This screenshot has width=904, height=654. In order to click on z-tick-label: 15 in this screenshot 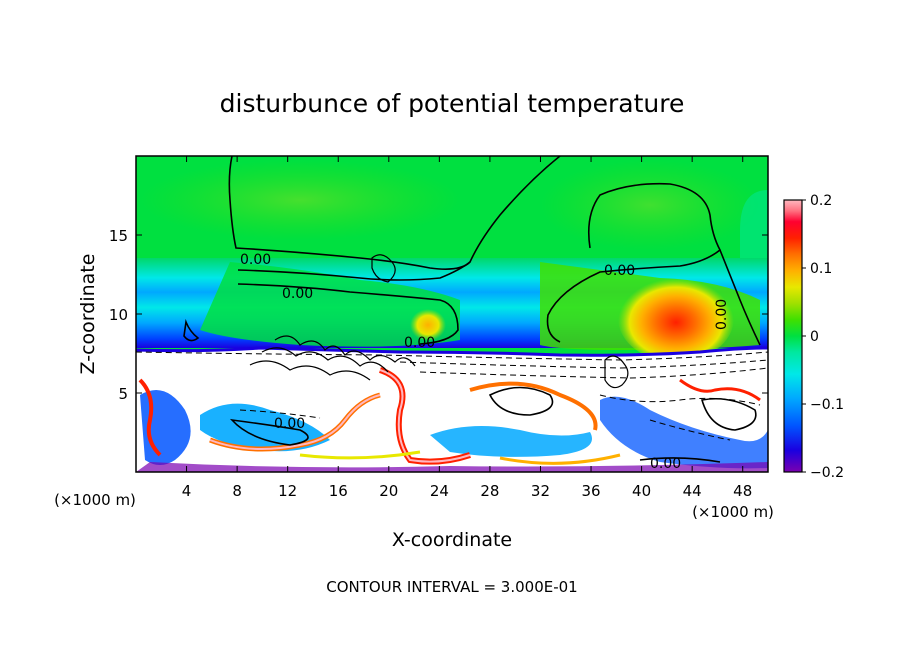, I will do `click(118, 236)`.